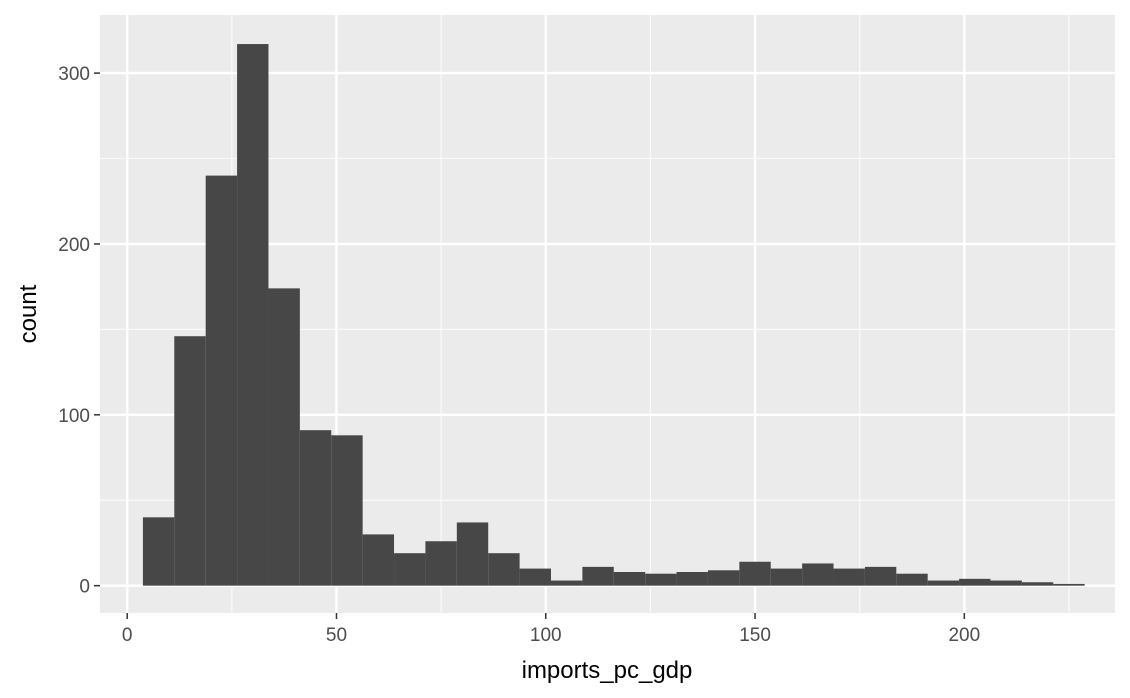 The image size is (1130, 698). Describe the element at coordinates (84, 587) in the screenshot. I see `y-tick-label: 0` at that location.